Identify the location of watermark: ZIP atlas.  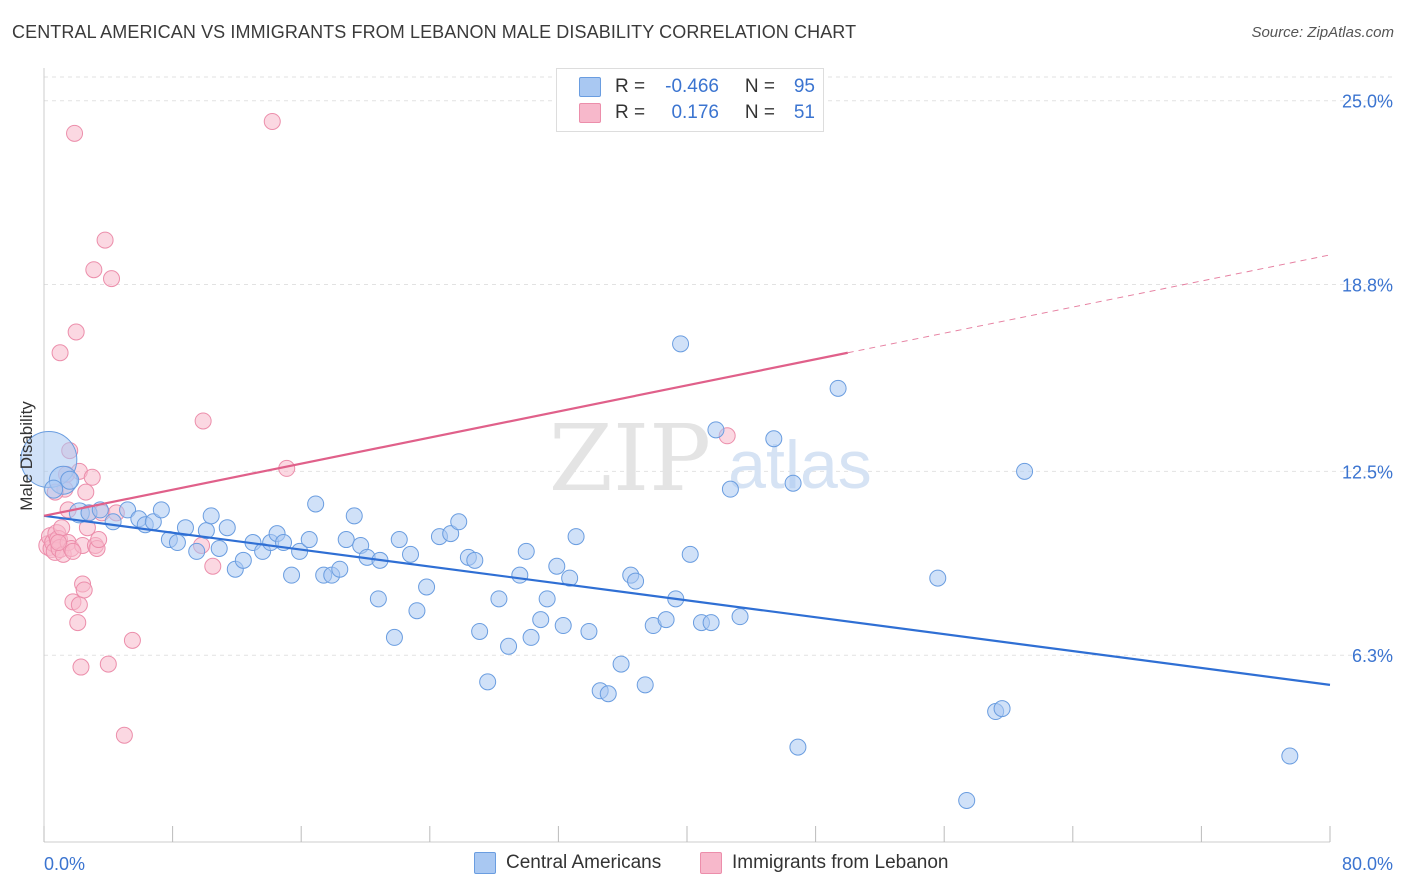
(710, 458).